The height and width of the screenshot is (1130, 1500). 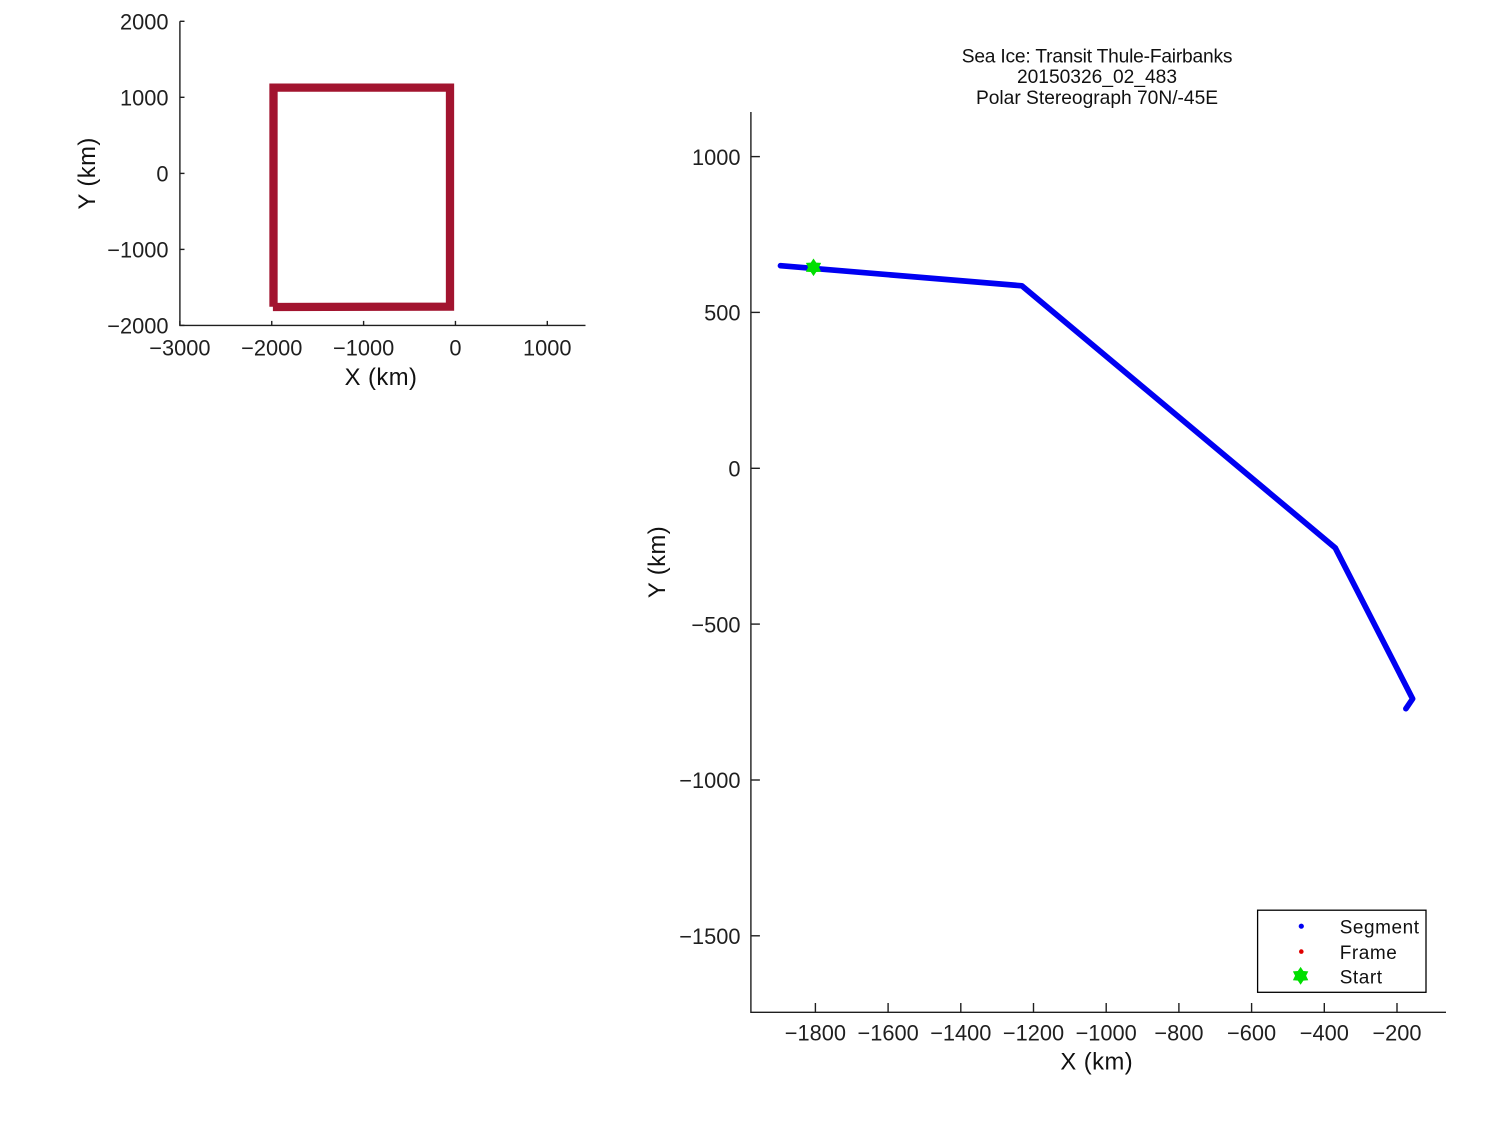 What do you see at coordinates (1097, 56) in the screenshot?
I see `svg-text:Sea Ice: Transit Thule-Fairban: Sea Ice: Transit Thule-Fairbanks` at bounding box center [1097, 56].